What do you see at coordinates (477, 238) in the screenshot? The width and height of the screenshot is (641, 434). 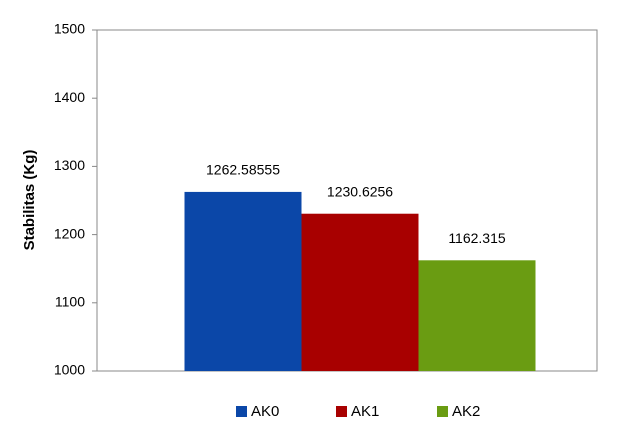 I see `data-label: 1162.315` at bounding box center [477, 238].